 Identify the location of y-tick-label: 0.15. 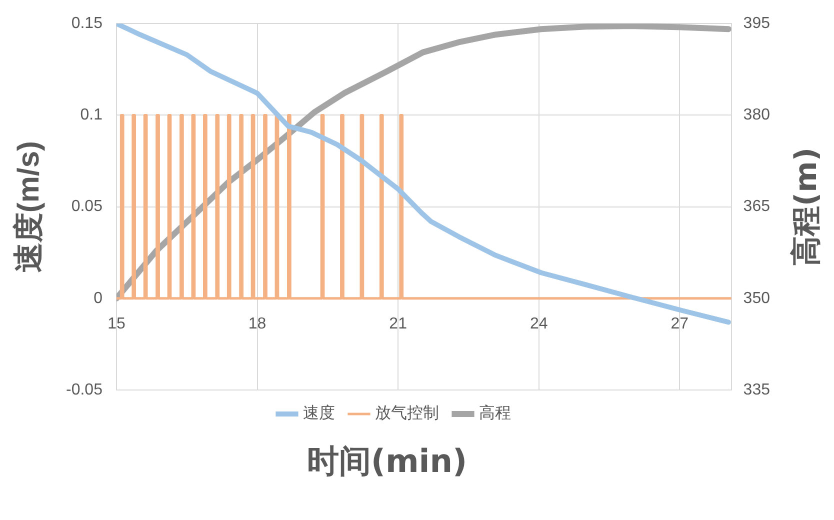
(87, 23).